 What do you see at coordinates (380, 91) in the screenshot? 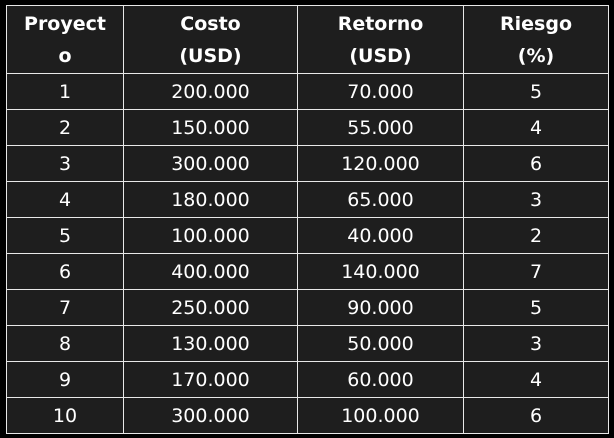
I see `cell-retorno: 70.000` at bounding box center [380, 91].